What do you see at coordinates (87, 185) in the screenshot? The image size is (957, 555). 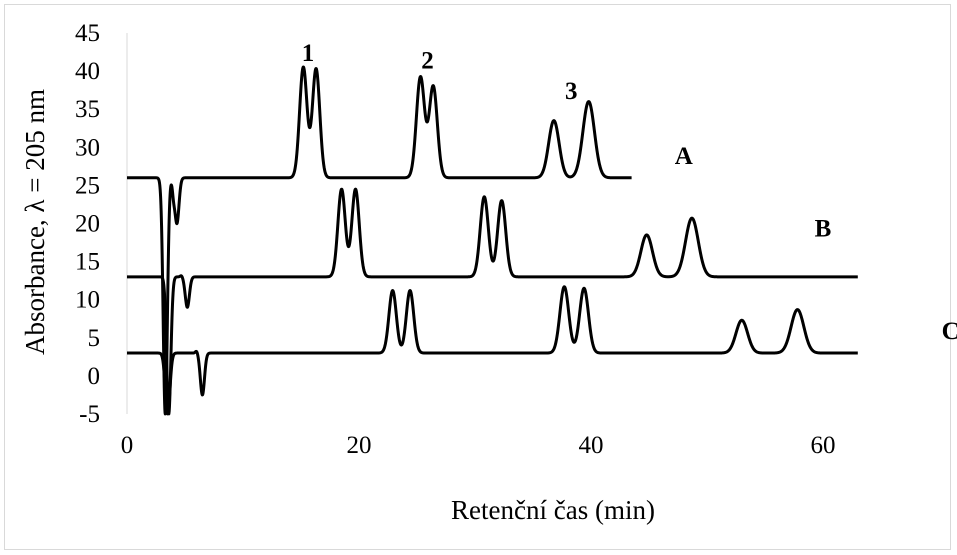 I see `y-tick-label: 25` at bounding box center [87, 185].